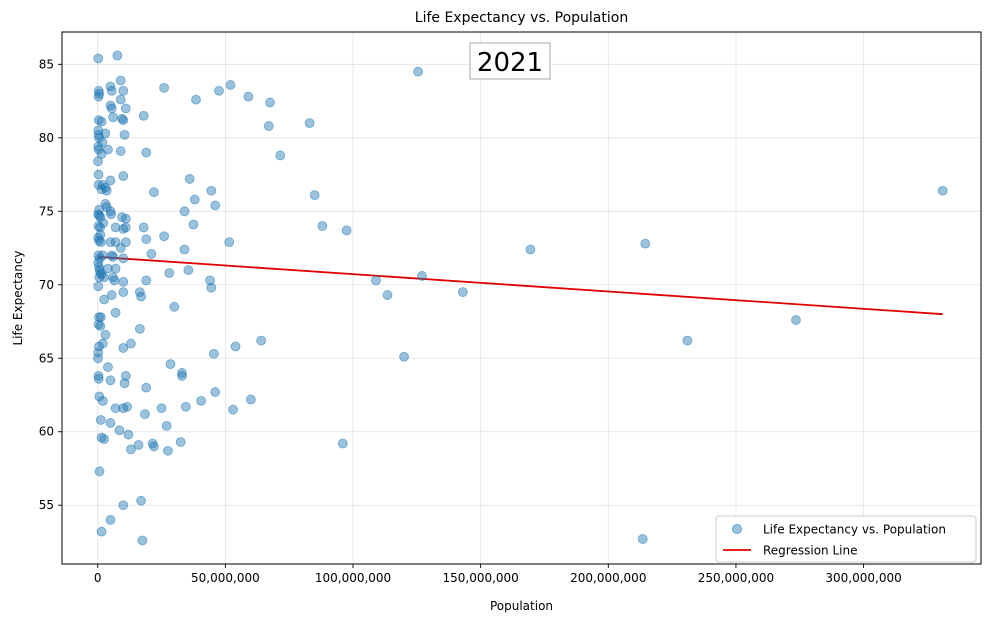 The image size is (996, 624). I want to click on regression-layer, so click(520, 285).